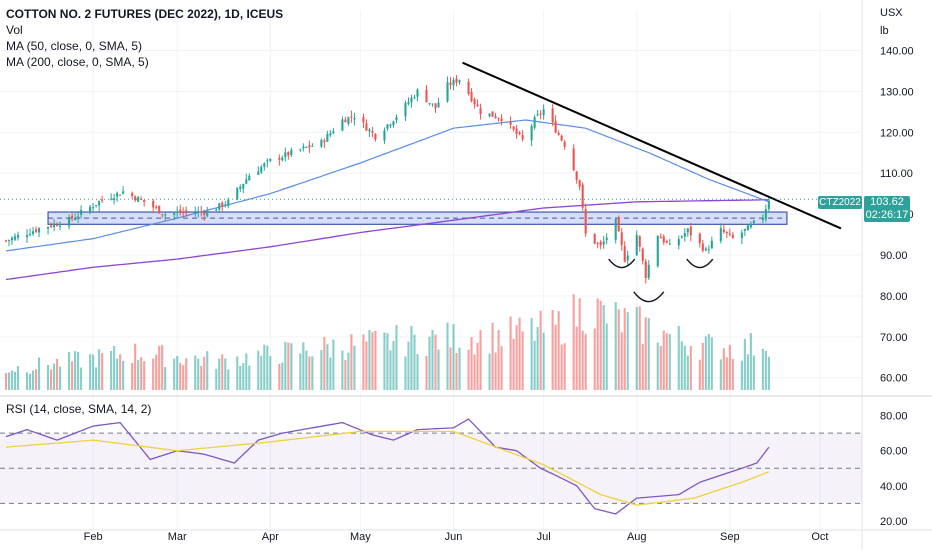  I want to click on rsi-ma-line, so click(387, 468).